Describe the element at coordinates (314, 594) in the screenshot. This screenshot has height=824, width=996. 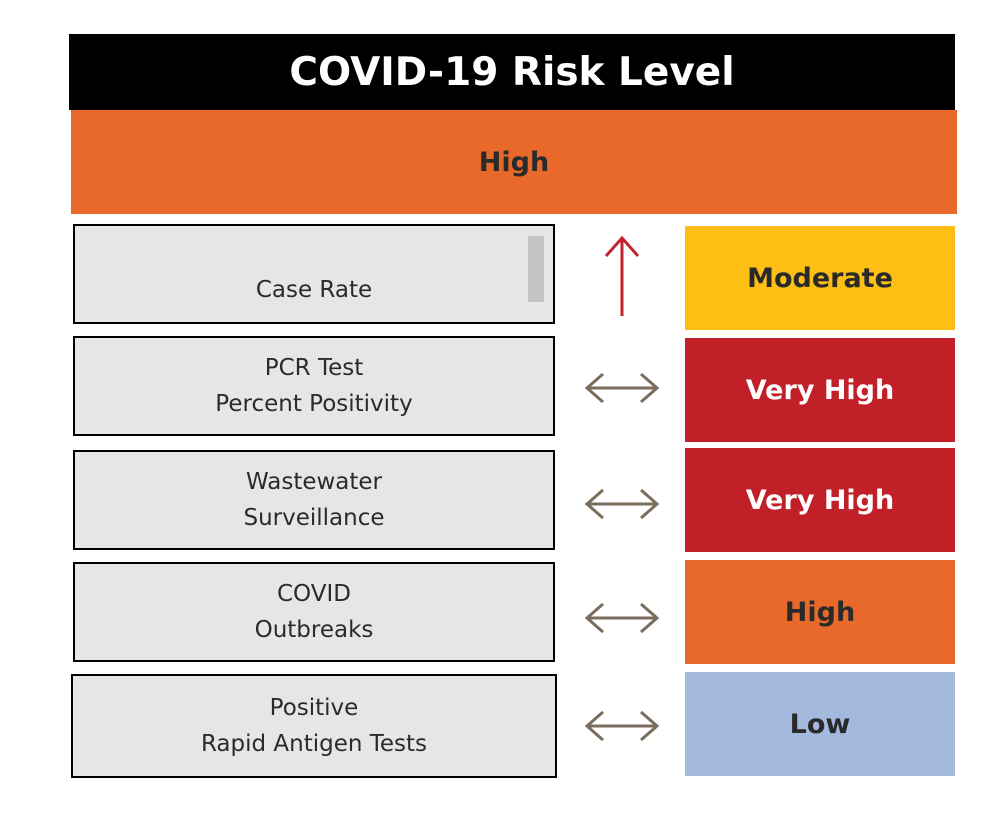
I see `metric-label-line: COVID` at that location.